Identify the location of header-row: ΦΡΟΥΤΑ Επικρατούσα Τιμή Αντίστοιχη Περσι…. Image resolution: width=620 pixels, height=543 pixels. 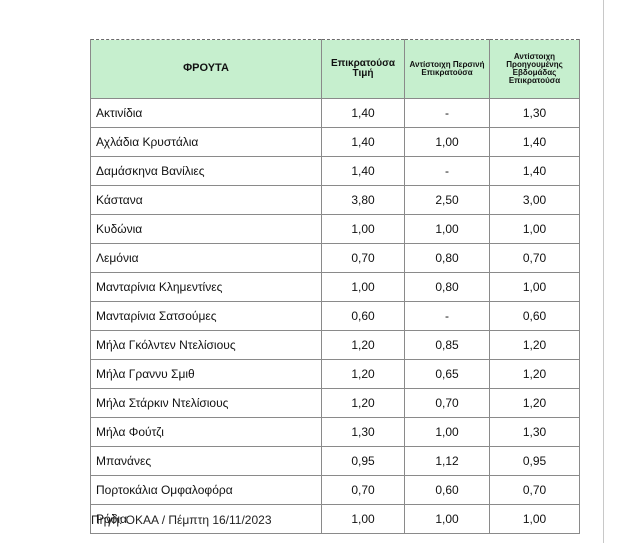
(335, 69).